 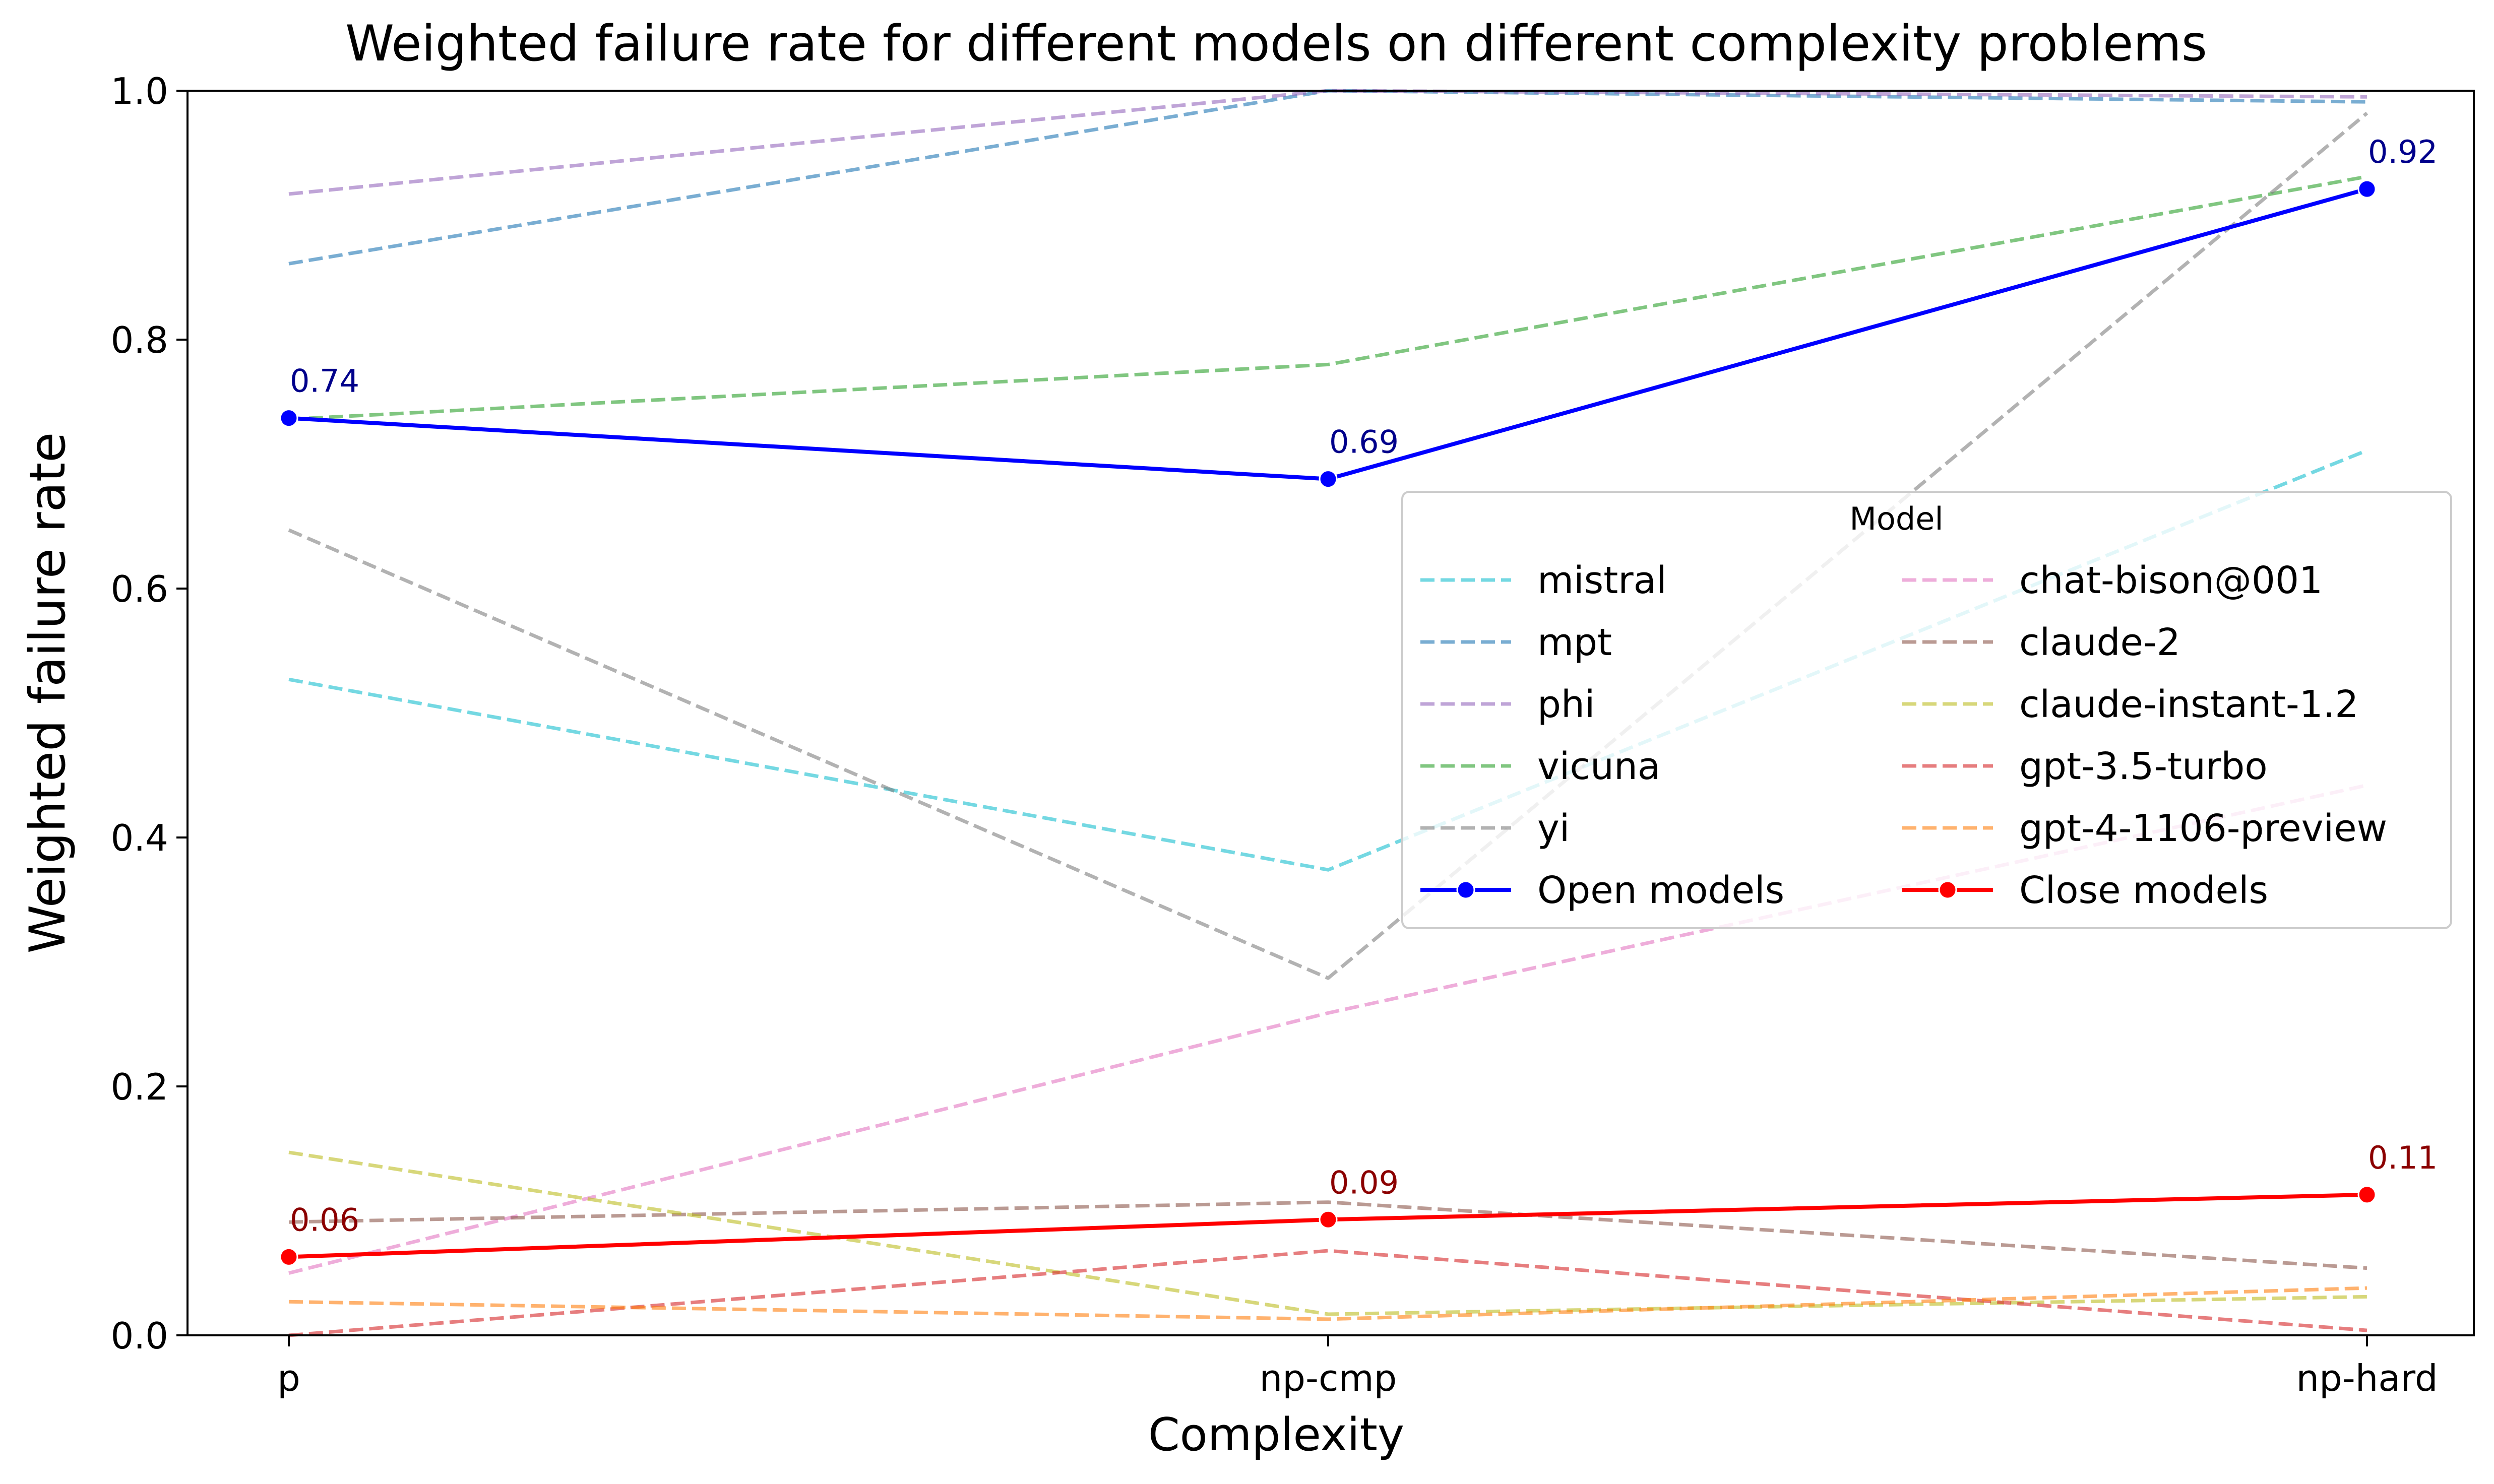 What do you see at coordinates (139, 1336) in the screenshot?
I see `y-tick-label-0: 0.0` at bounding box center [139, 1336].